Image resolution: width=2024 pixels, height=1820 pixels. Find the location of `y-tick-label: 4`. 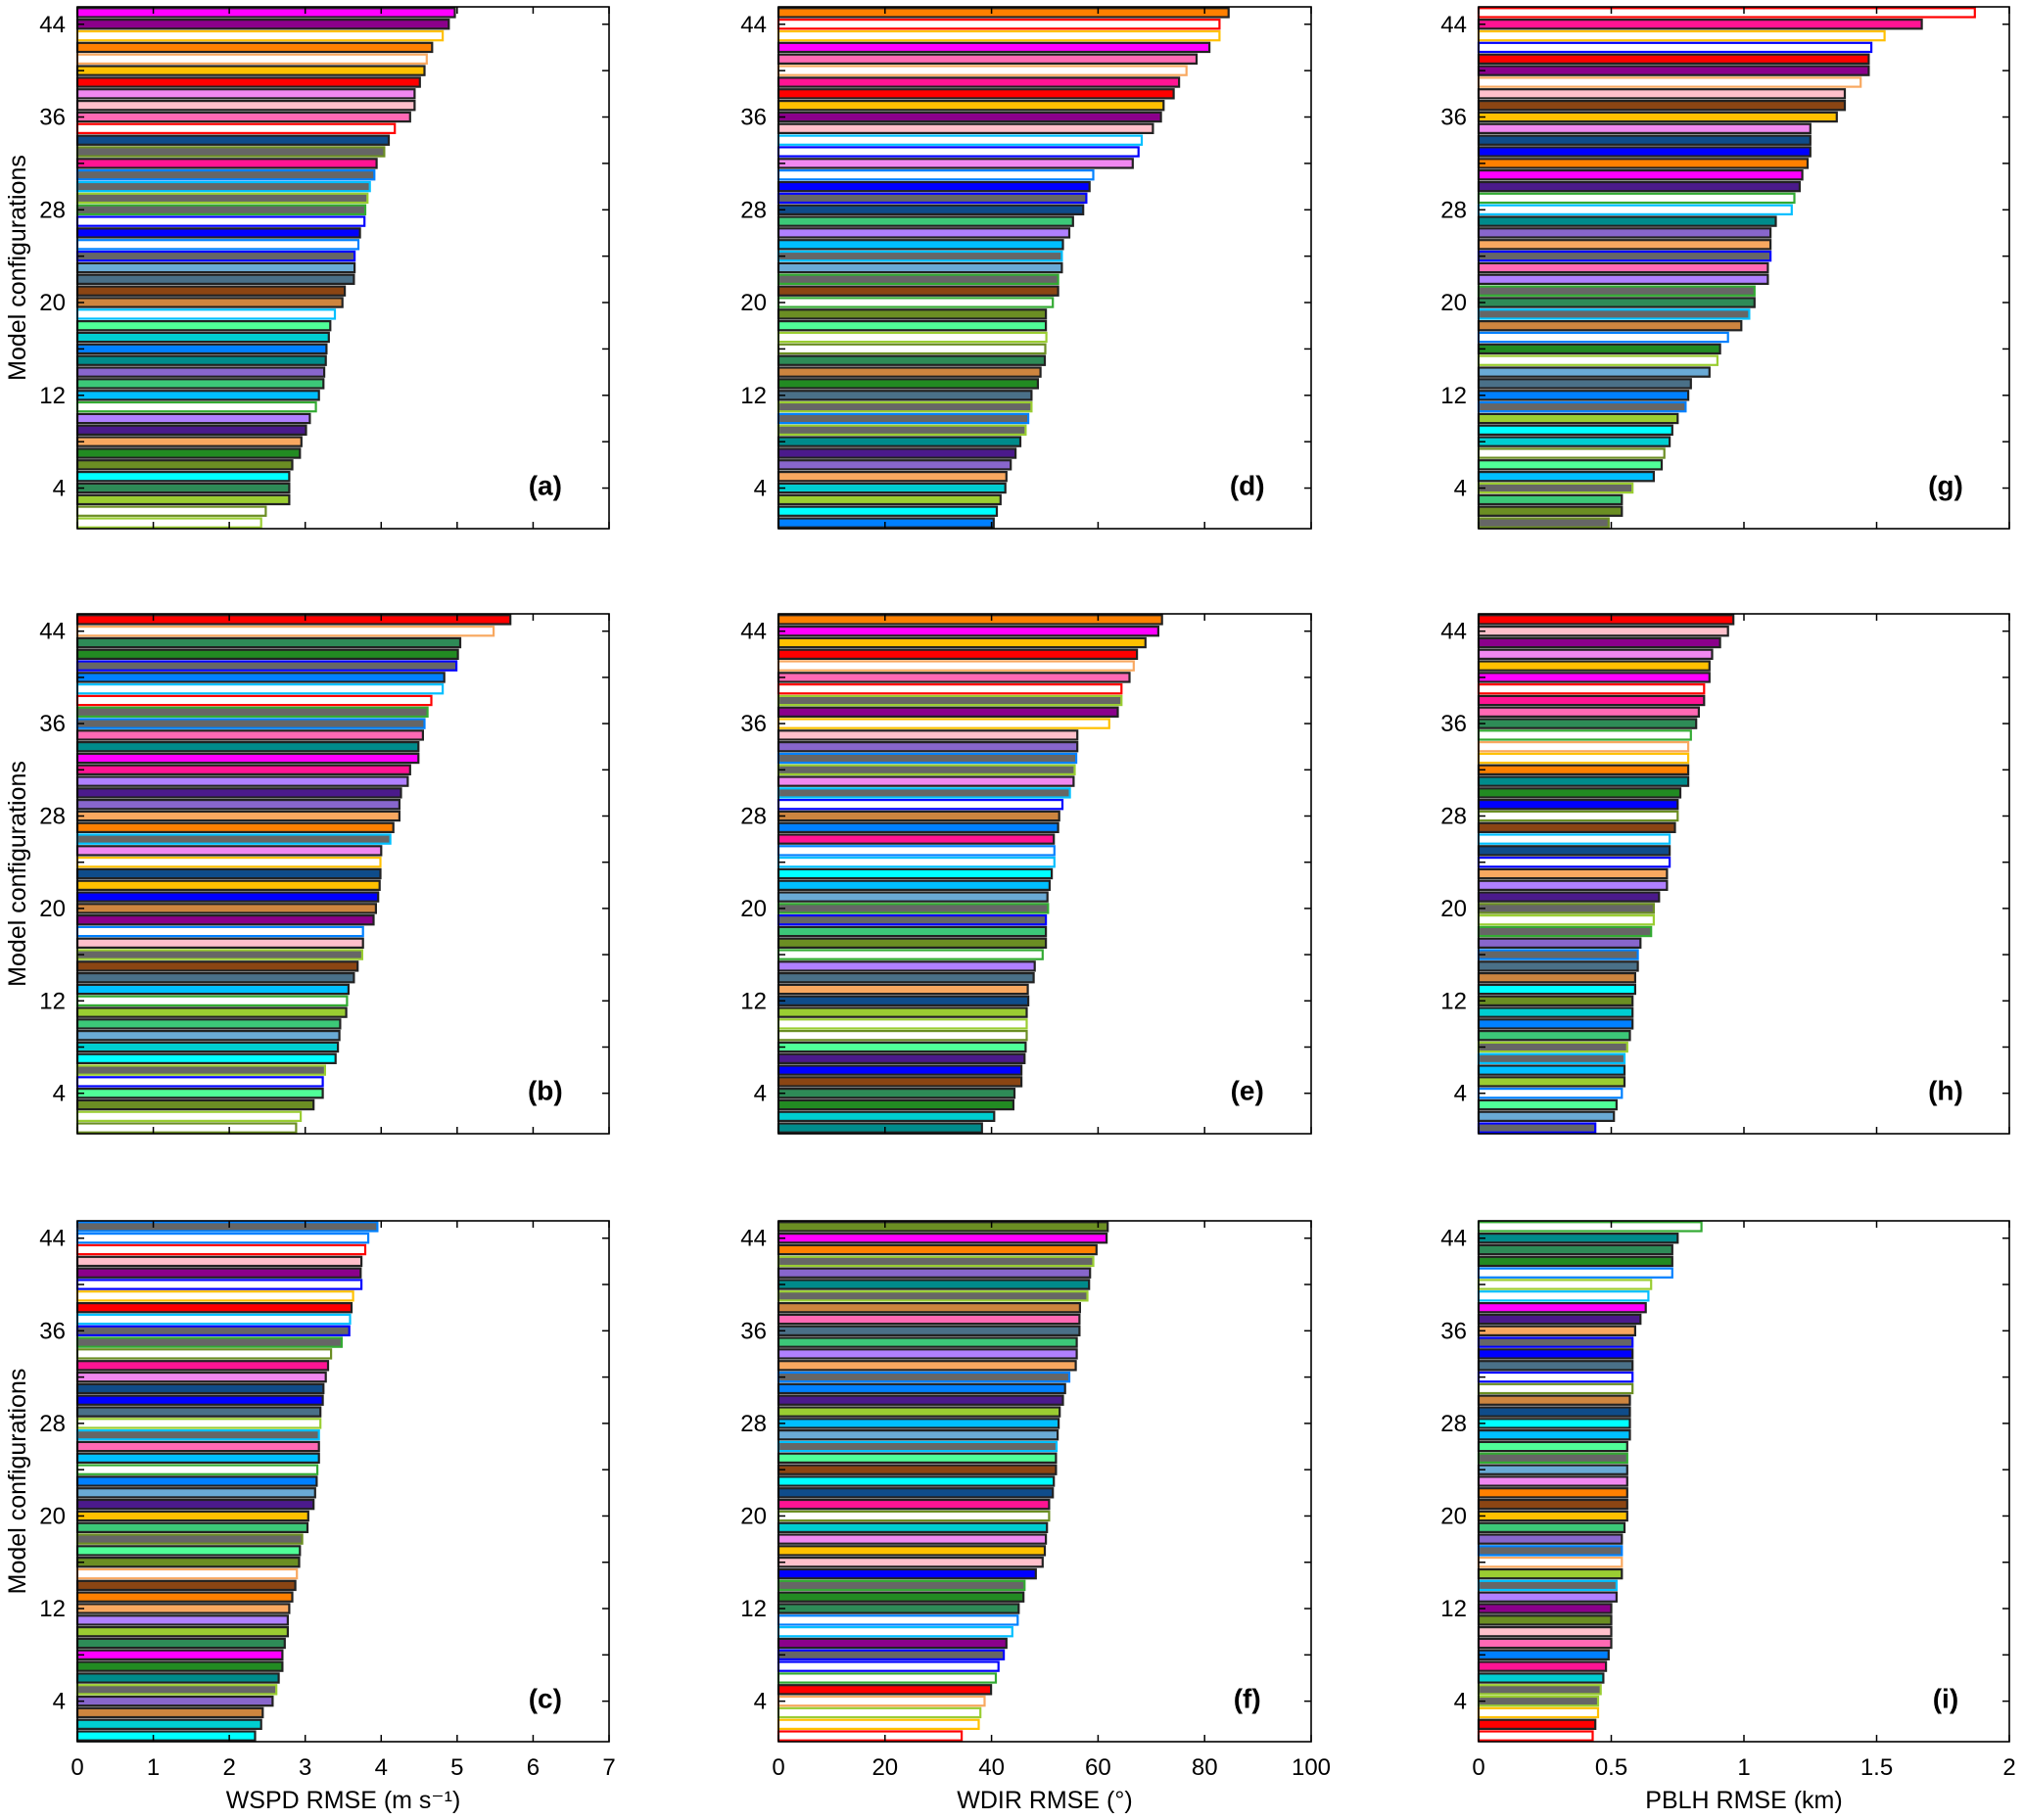

y-tick-label: 4 is located at coordinates (59, 489).